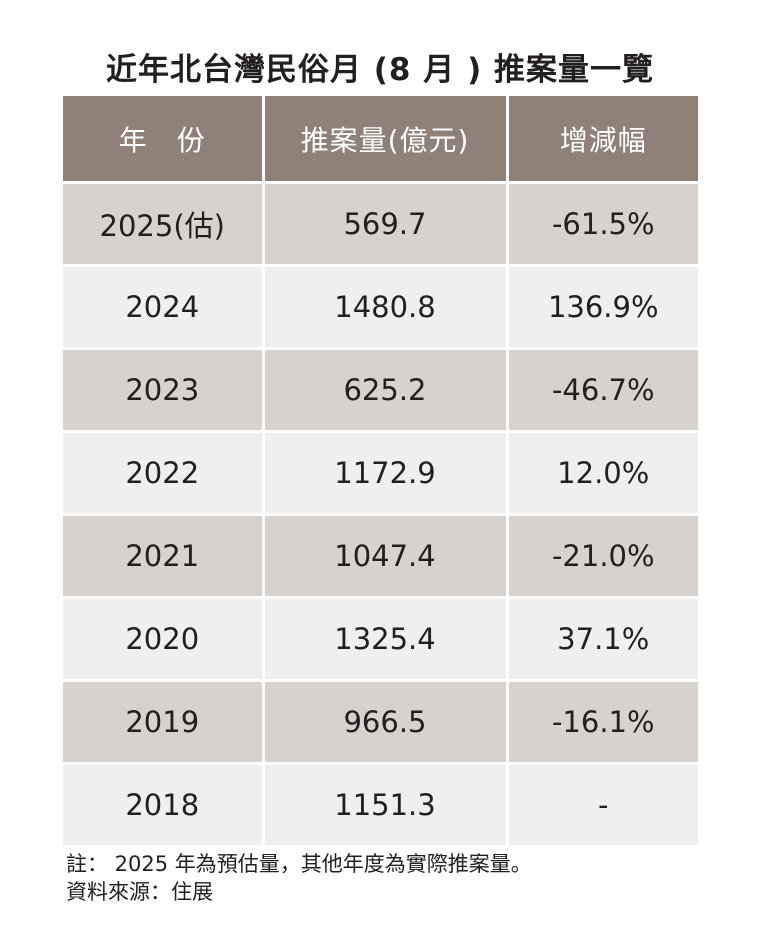 This screenshot has height=946, width=760. Describe the element at coordinates (602, 390) in the screenshot. I see `cell-change: -46.7%` at that location.